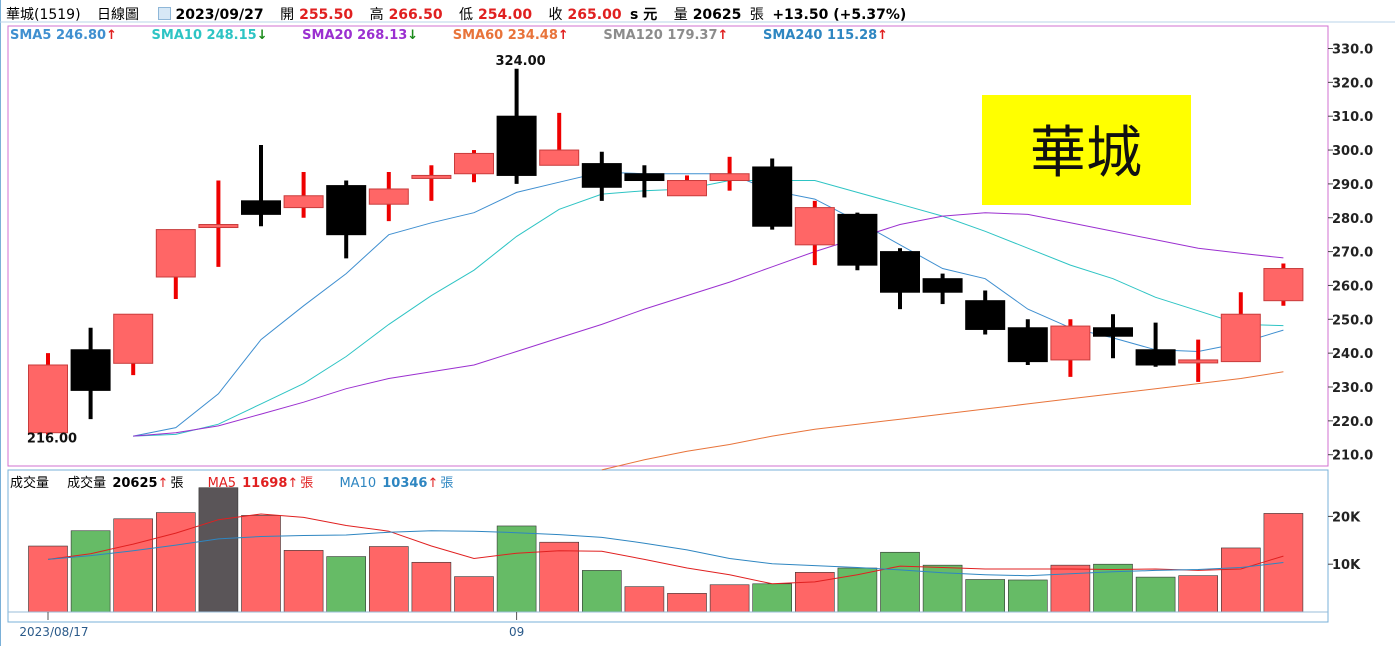 This screenshot has width=1395, height=646. What do you see at coordinates (135, 483) in the screenshot?
I see `volume-legend-value: 20625` at bounding box center [135, 483].